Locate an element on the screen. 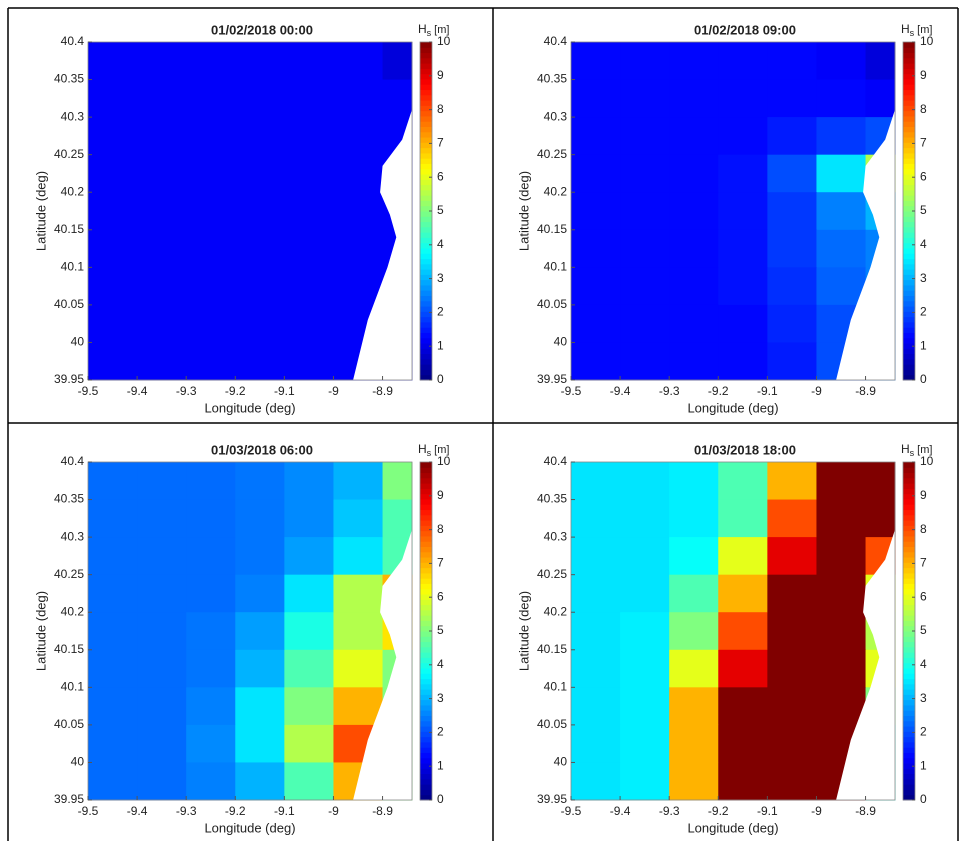  x-tick-label: -8.9 is located at coordinates (865, 811).